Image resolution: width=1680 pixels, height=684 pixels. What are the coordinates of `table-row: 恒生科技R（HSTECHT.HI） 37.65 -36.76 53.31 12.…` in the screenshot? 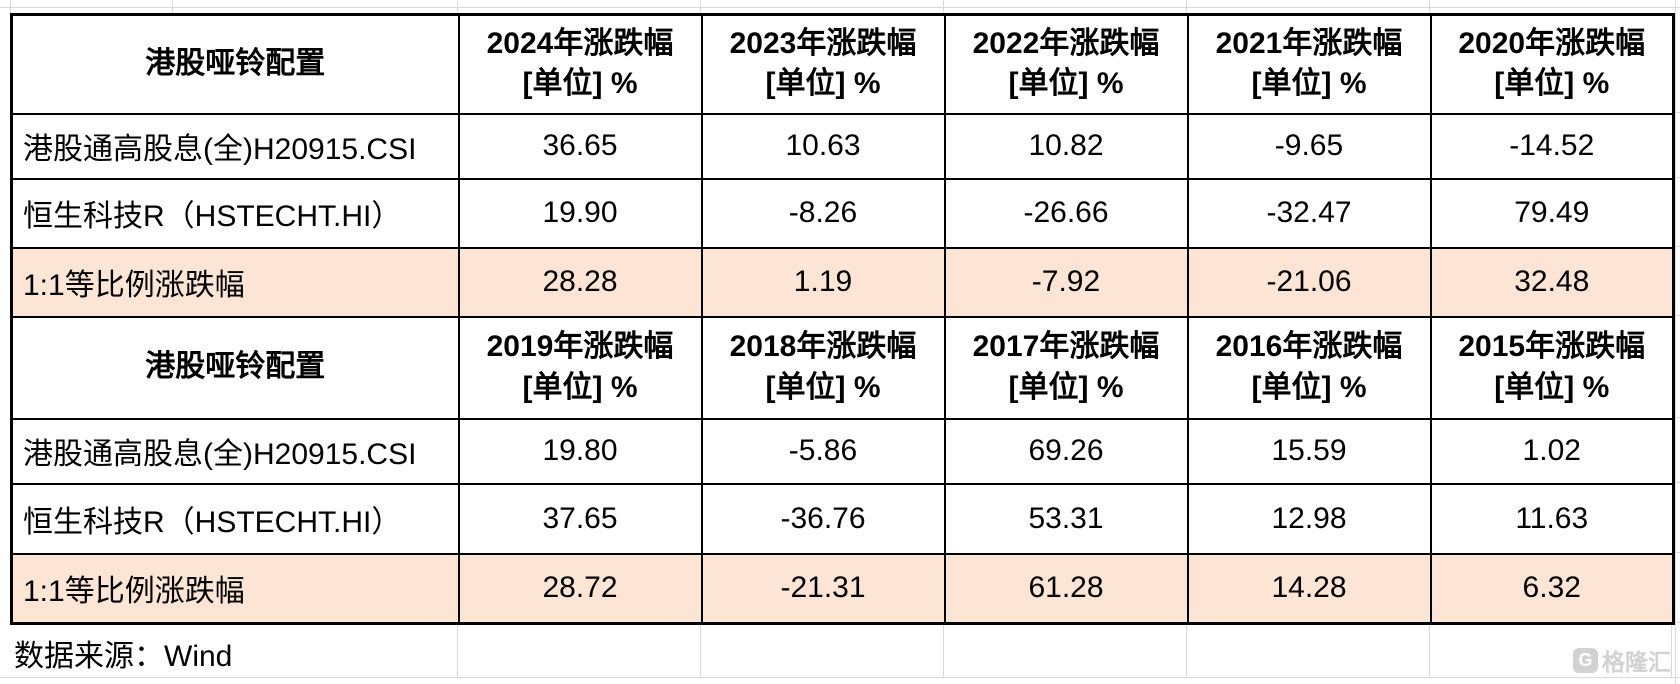 It's located at (842, 518).